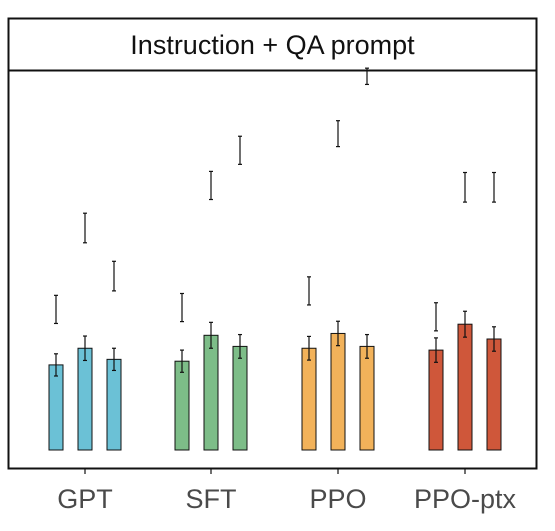 The width and height of the screenshot is (555, 531). I want to click on x-tick-labels: GPT SFT PPO PPO-ptx, so click(286, 499).